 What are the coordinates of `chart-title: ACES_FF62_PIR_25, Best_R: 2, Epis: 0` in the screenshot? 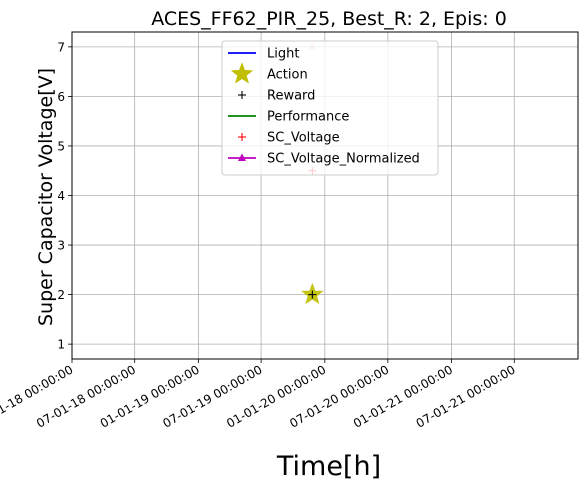 It's located at (329, 19).